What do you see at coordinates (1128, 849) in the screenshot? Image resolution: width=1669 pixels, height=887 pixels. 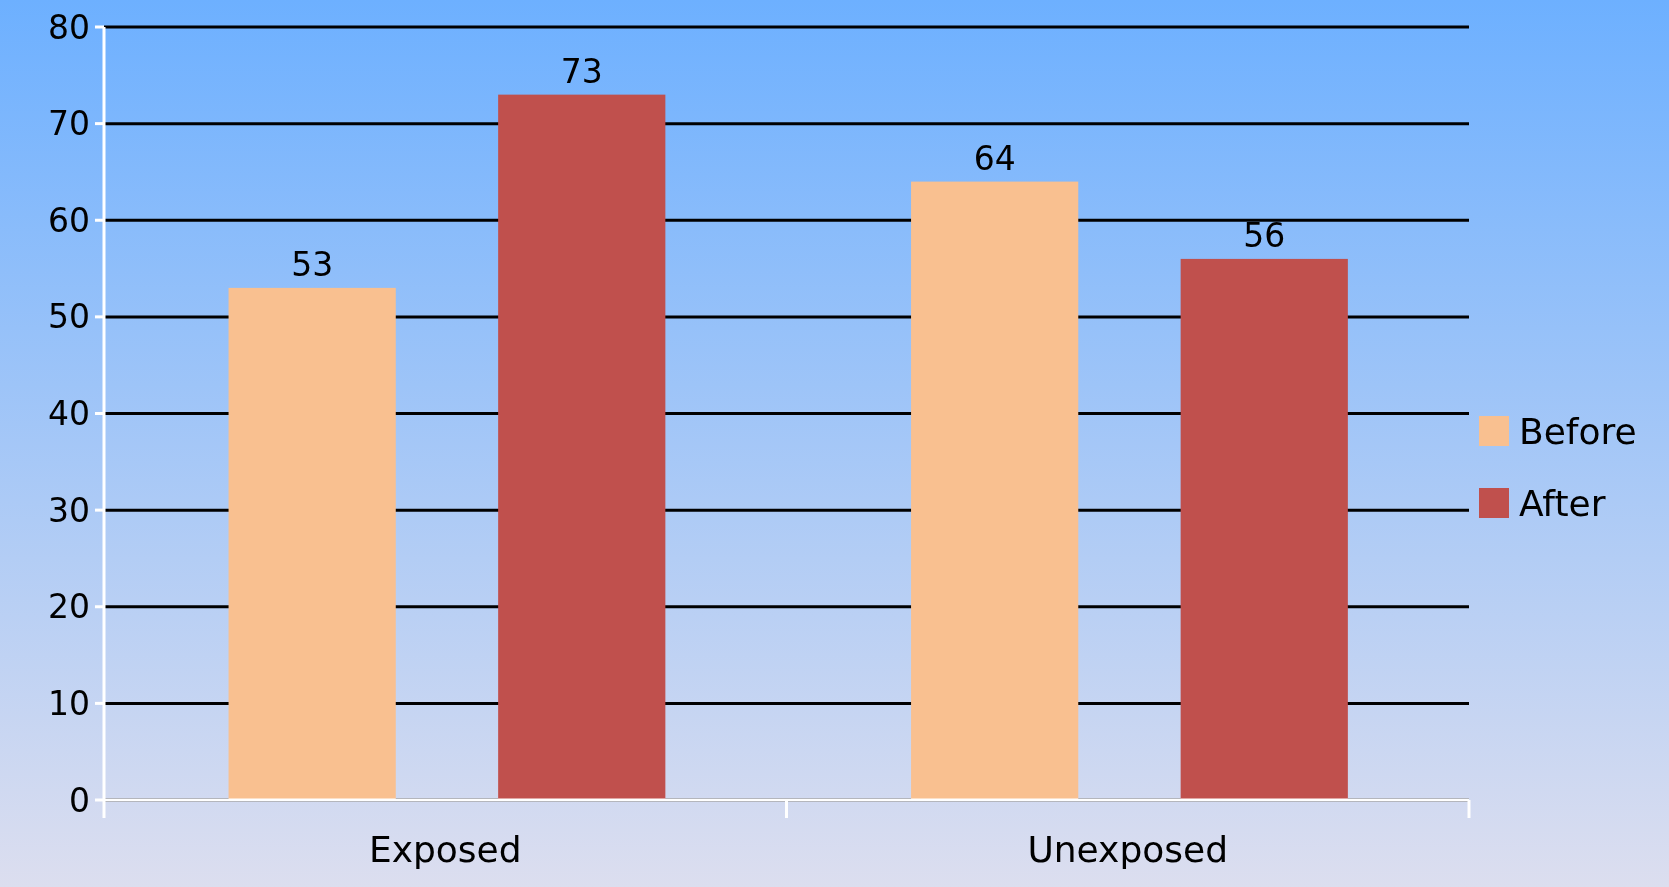 I see `x-tick-label: Unexposed` at bounding box center [1128, 849].